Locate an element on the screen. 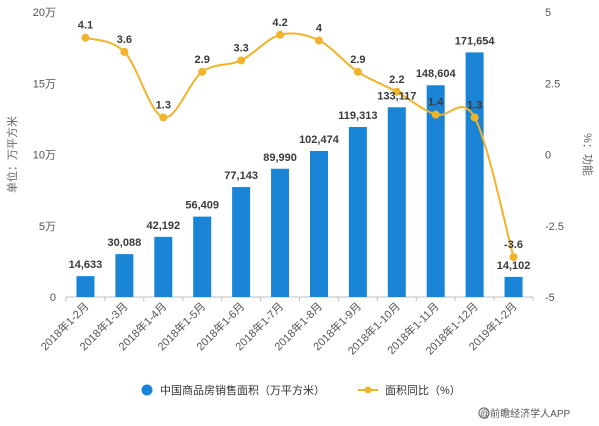 This screenshot has height=426, width=599. y-left-tick-label: 5万 is located at coordinates (47, 227).